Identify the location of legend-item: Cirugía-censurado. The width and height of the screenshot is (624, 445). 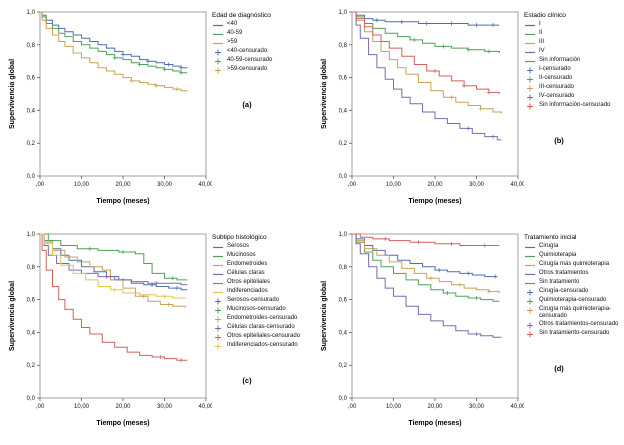
(572, 292).